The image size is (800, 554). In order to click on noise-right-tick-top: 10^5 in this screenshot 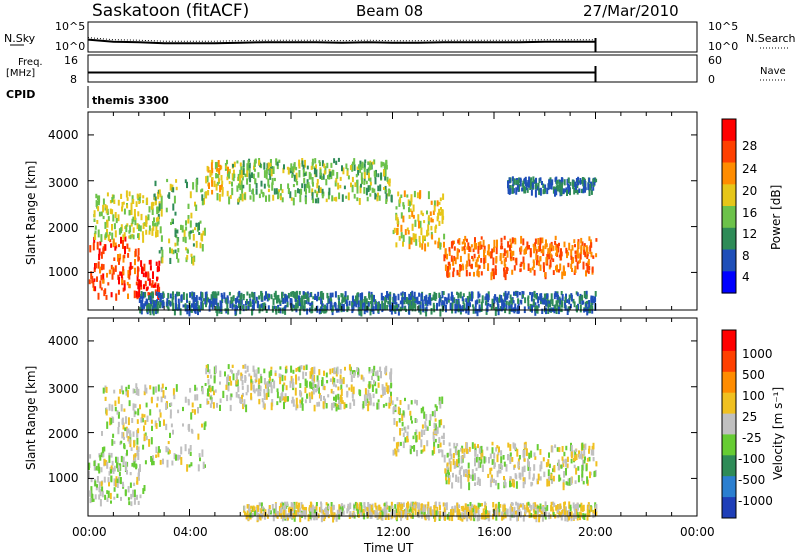, I will do `click(723, 26)`.